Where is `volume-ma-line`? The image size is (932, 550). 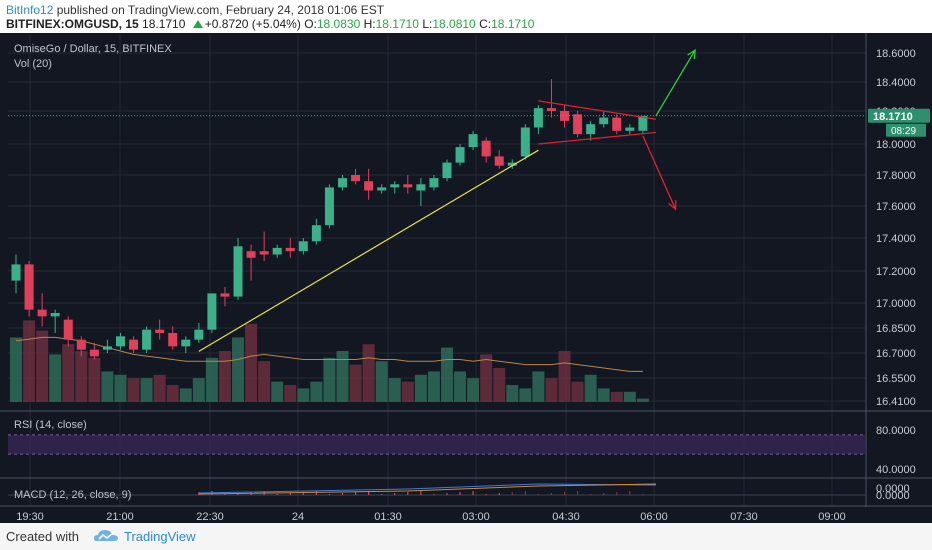
volume-ma-line is located at coordinates (329, 354).